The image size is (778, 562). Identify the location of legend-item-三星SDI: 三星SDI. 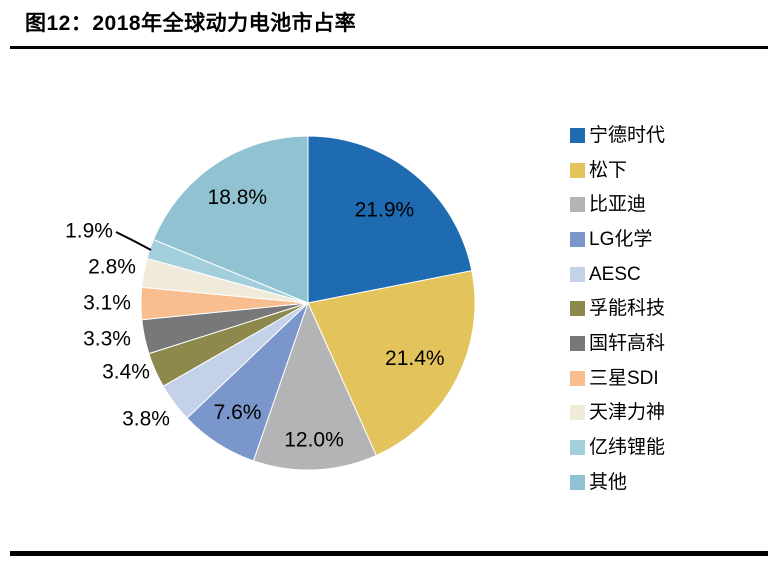
(617, 378).